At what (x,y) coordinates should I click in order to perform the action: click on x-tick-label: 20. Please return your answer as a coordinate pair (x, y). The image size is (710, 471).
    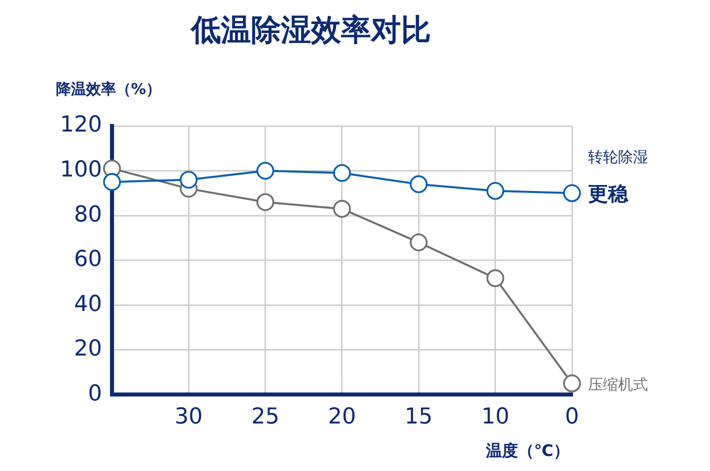
    Looking at the image, I should click on (342, 417).